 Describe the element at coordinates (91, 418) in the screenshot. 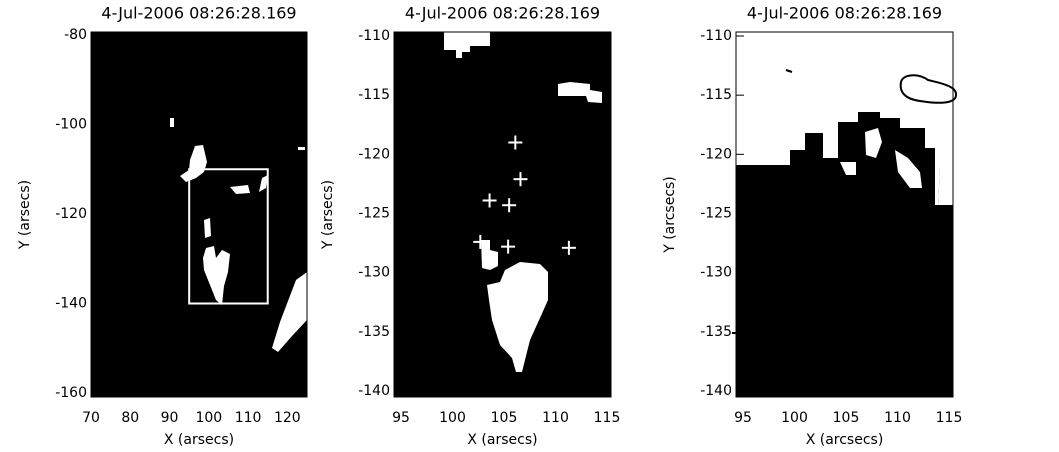

I see `x-tick-label: 70` at that location.